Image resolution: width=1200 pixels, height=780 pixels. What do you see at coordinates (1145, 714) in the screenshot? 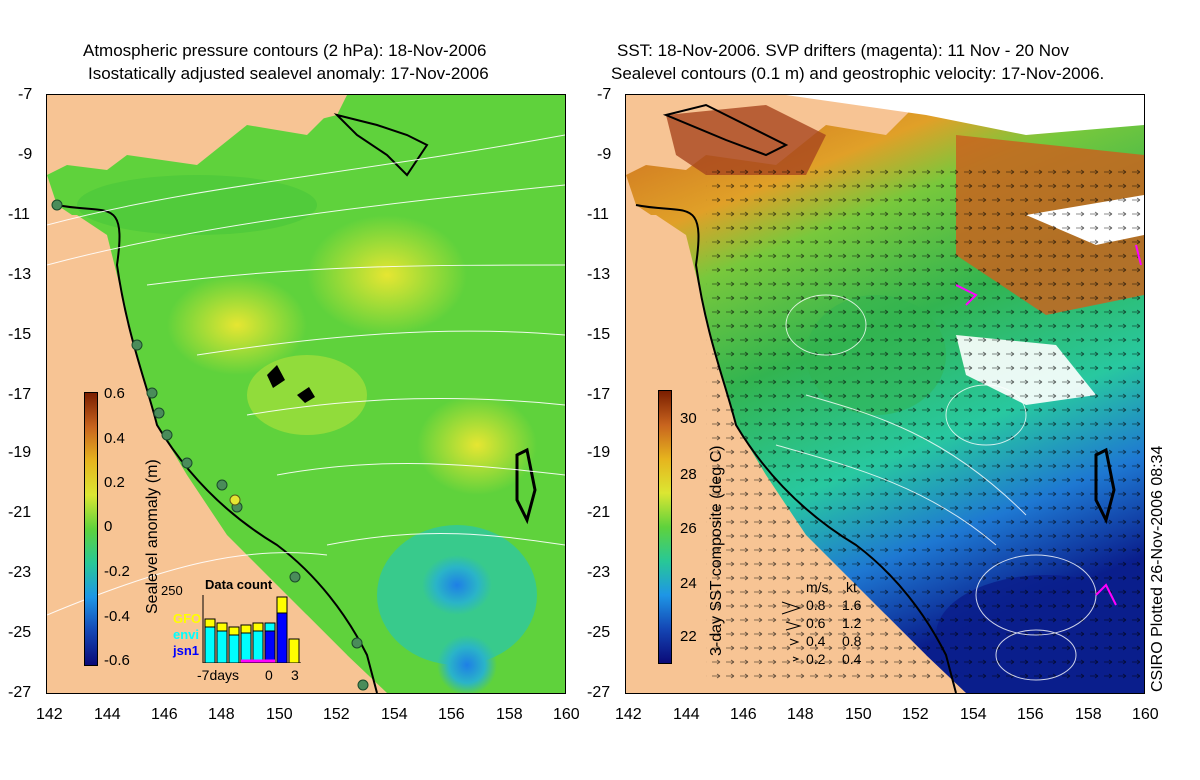
I see `right-lon-tick: 160` at bounding box center [1145, 714].